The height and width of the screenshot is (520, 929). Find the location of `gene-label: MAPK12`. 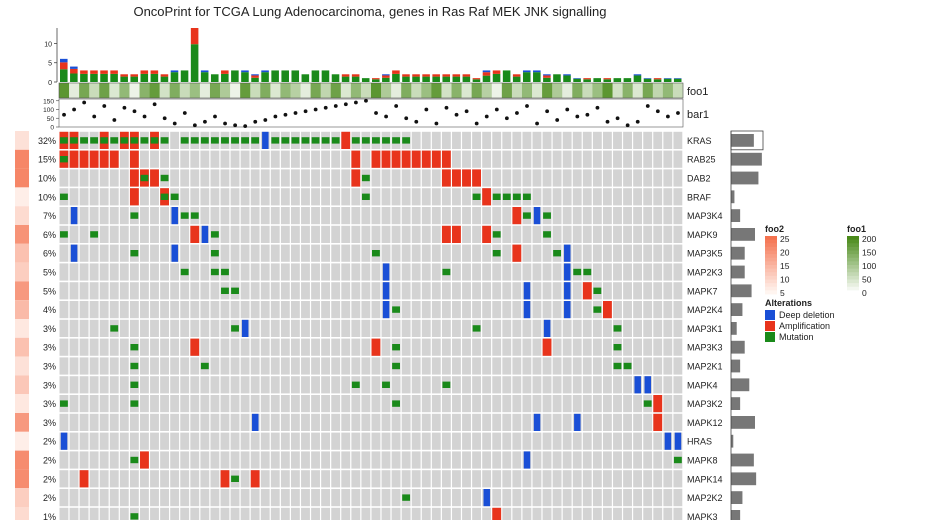

gene-label: MAPK12 is located at coordinates (705, 423).